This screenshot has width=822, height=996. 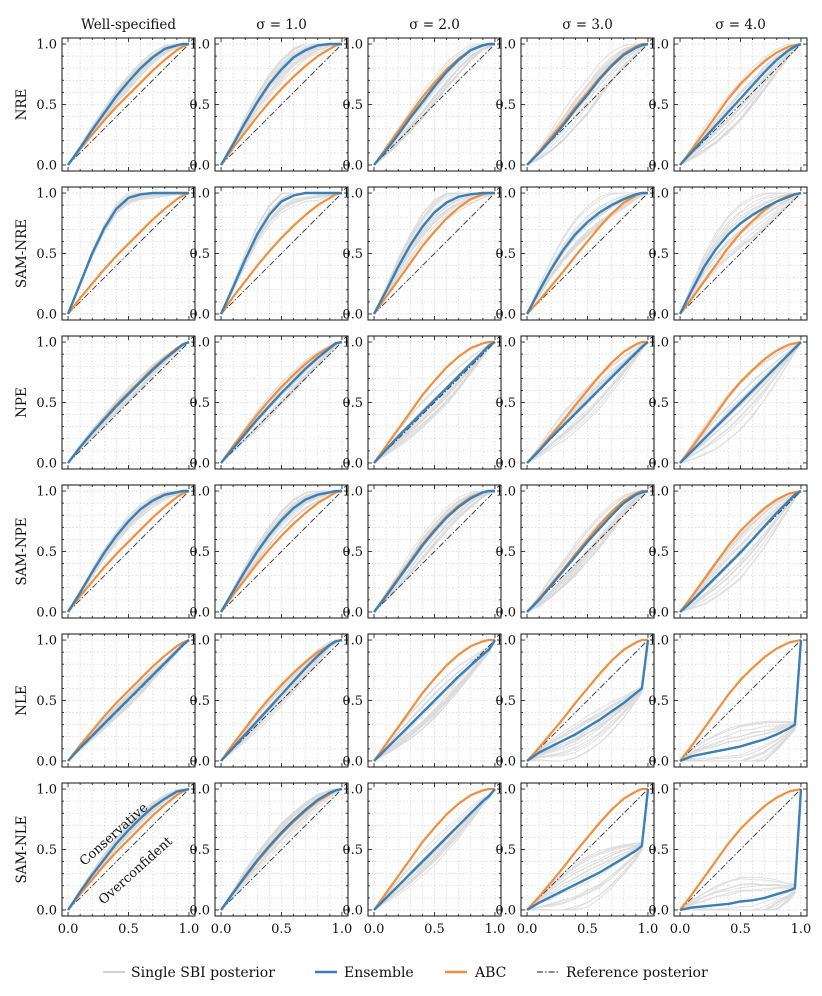 I want to click on row-label: SAM-NPE, so click(x=22, y=551).